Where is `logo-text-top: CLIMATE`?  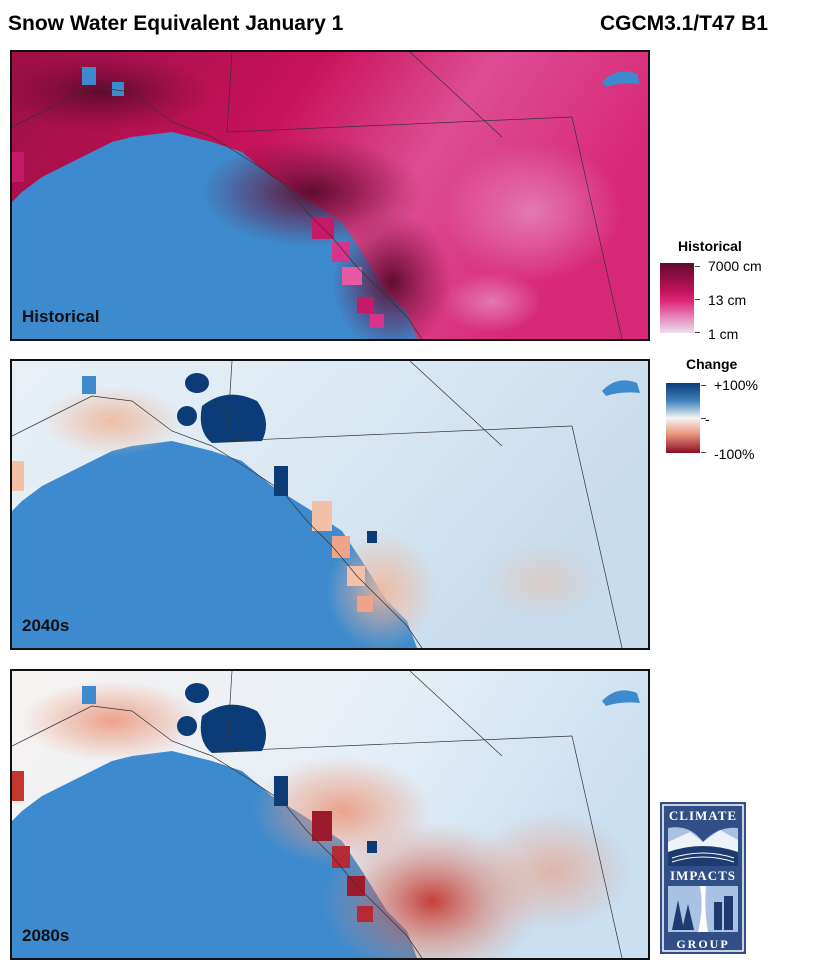 logo-text-top: CLIMATE is located at coordinates (703, 815).